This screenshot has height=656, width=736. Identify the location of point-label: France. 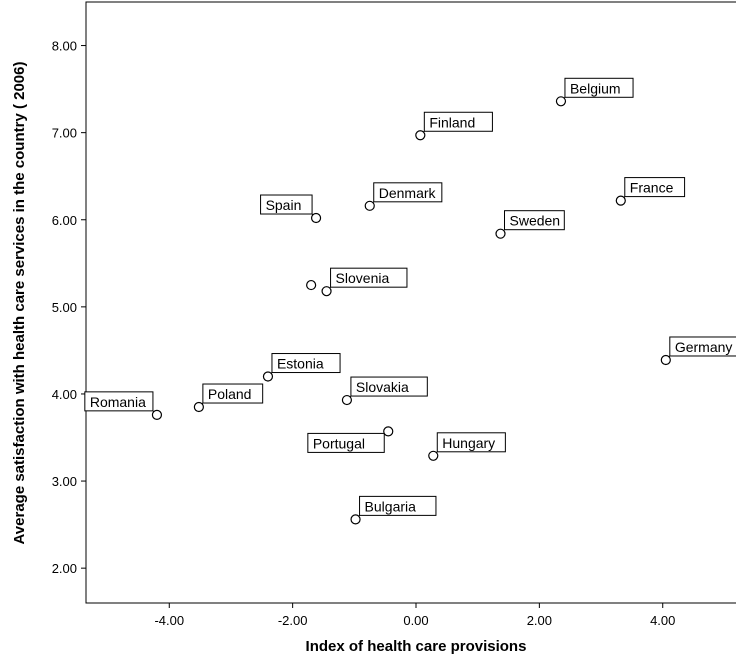
(652, 188).